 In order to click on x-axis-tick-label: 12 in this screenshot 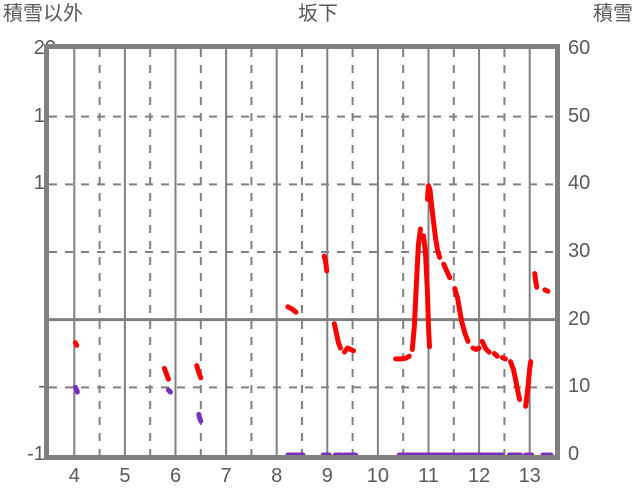, I will do `click(479, 476)`.